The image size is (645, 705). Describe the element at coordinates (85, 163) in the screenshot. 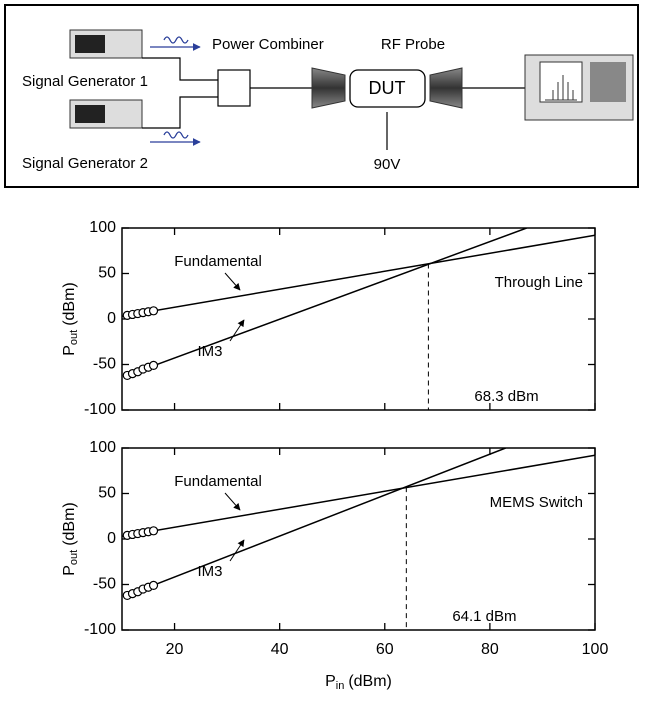

I see `generator-label: Signal Generator 2` at that location.